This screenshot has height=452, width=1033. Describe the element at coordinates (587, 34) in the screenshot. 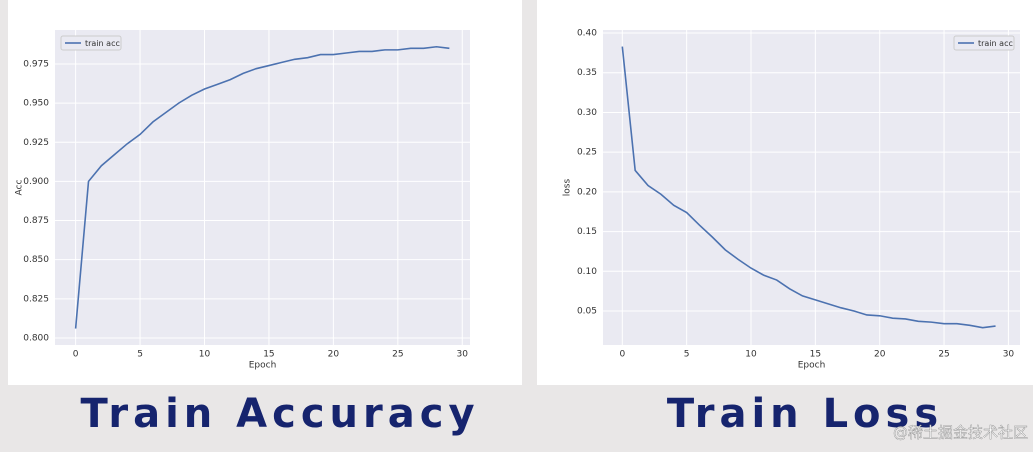

I see `y-tick-label: 0.40` at that location.